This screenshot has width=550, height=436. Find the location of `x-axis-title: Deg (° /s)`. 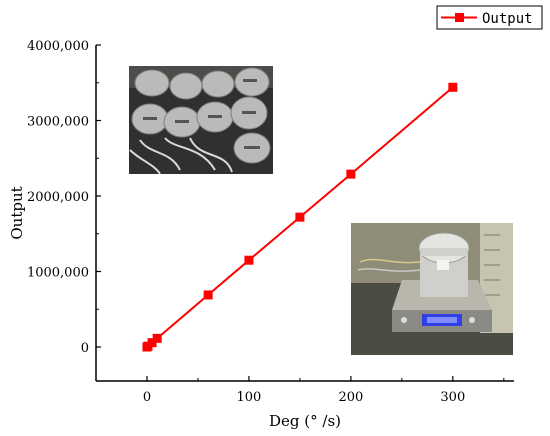

x-axis-title: Deg (° /s) is located at coordinates (305, 421).